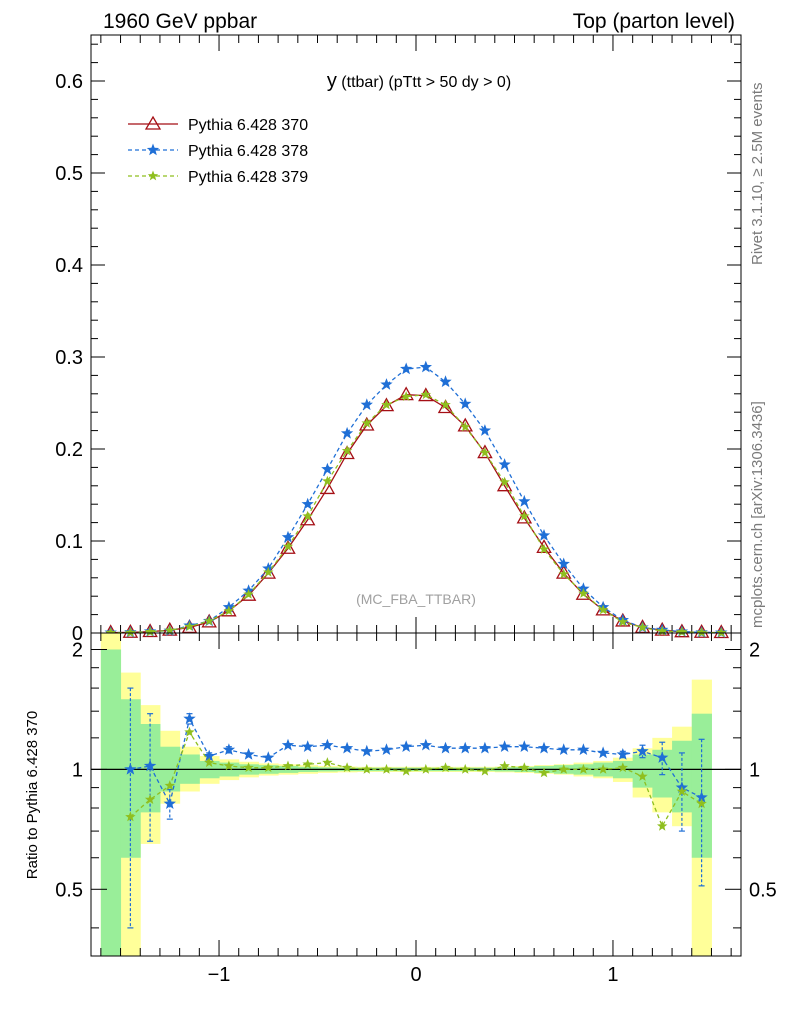 Image resolution: width=786 pixels, height=1024 pixels. What do you see at coordinates (426, 82) in the screenshot?
I see `plot-title-rest: (ttbar) (pTtt > 50 dy > 0)` at bounding box center [426, 82].